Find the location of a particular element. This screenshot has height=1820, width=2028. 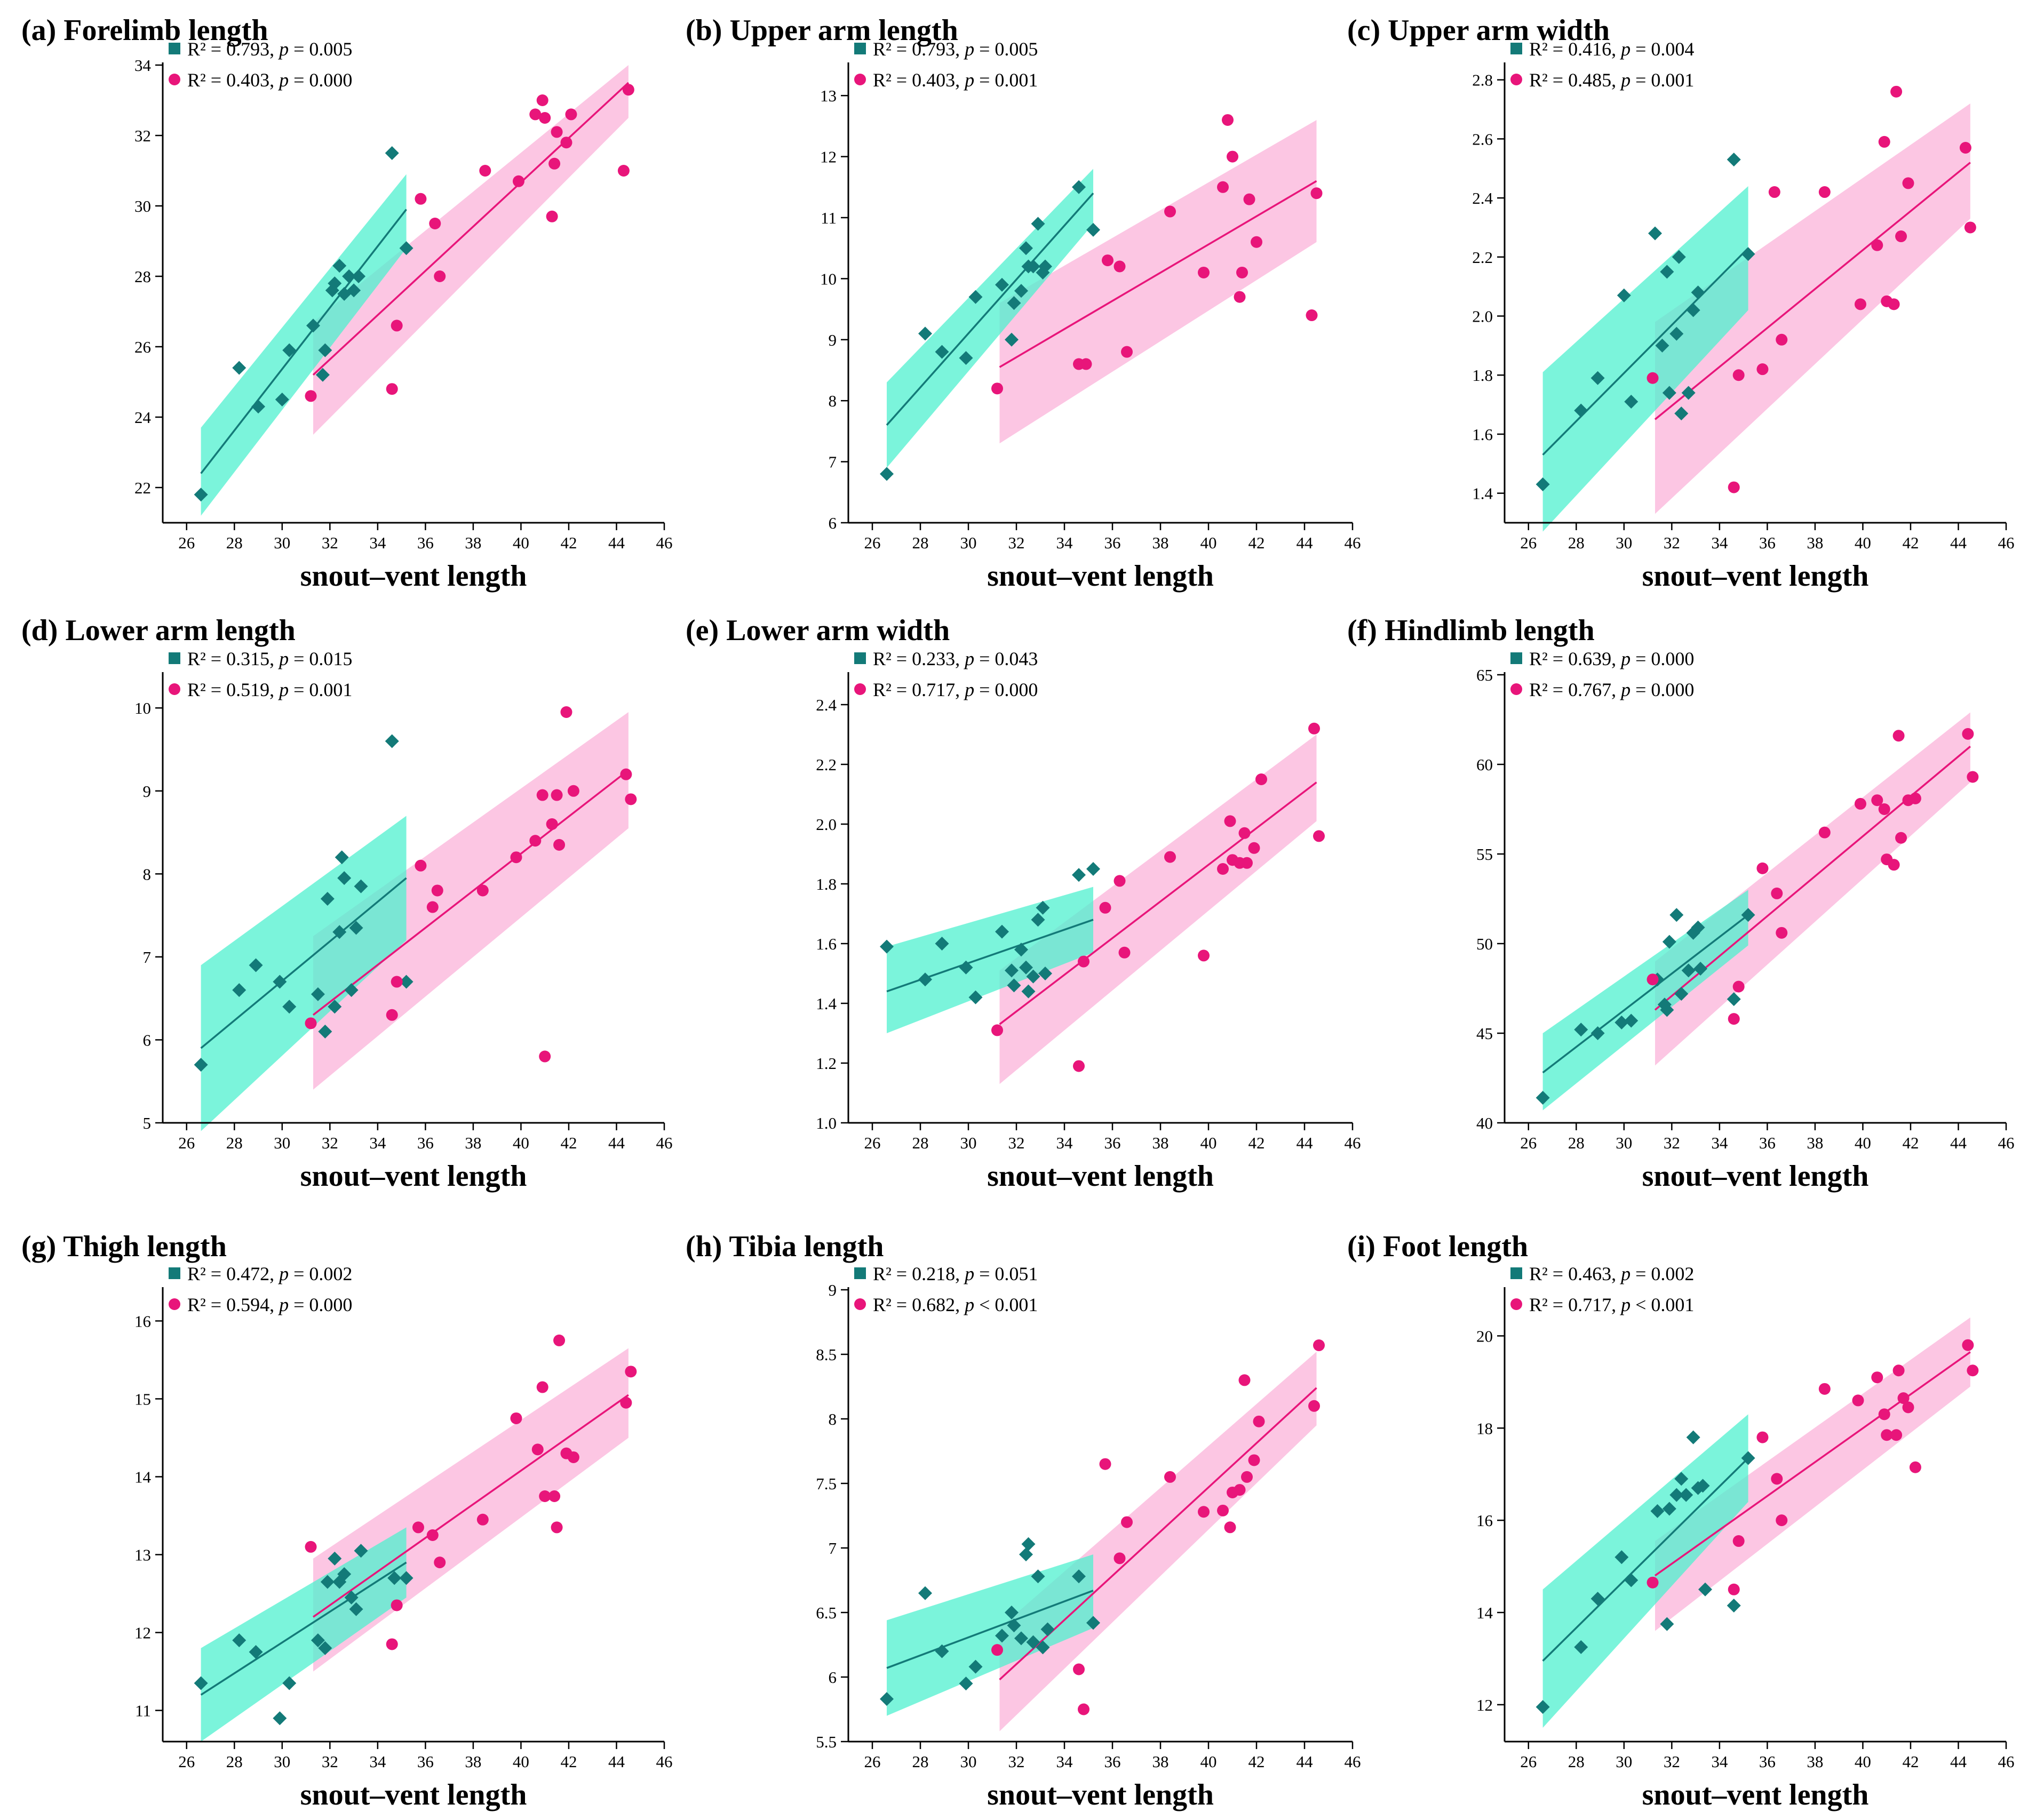

y-tick-label: 1.6 is located at coordinates (826, 944).